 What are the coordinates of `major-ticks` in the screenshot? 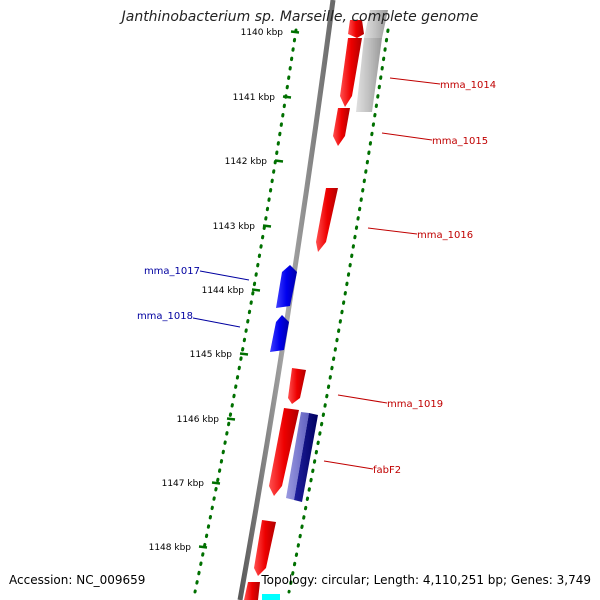 It's located at (249, 289).